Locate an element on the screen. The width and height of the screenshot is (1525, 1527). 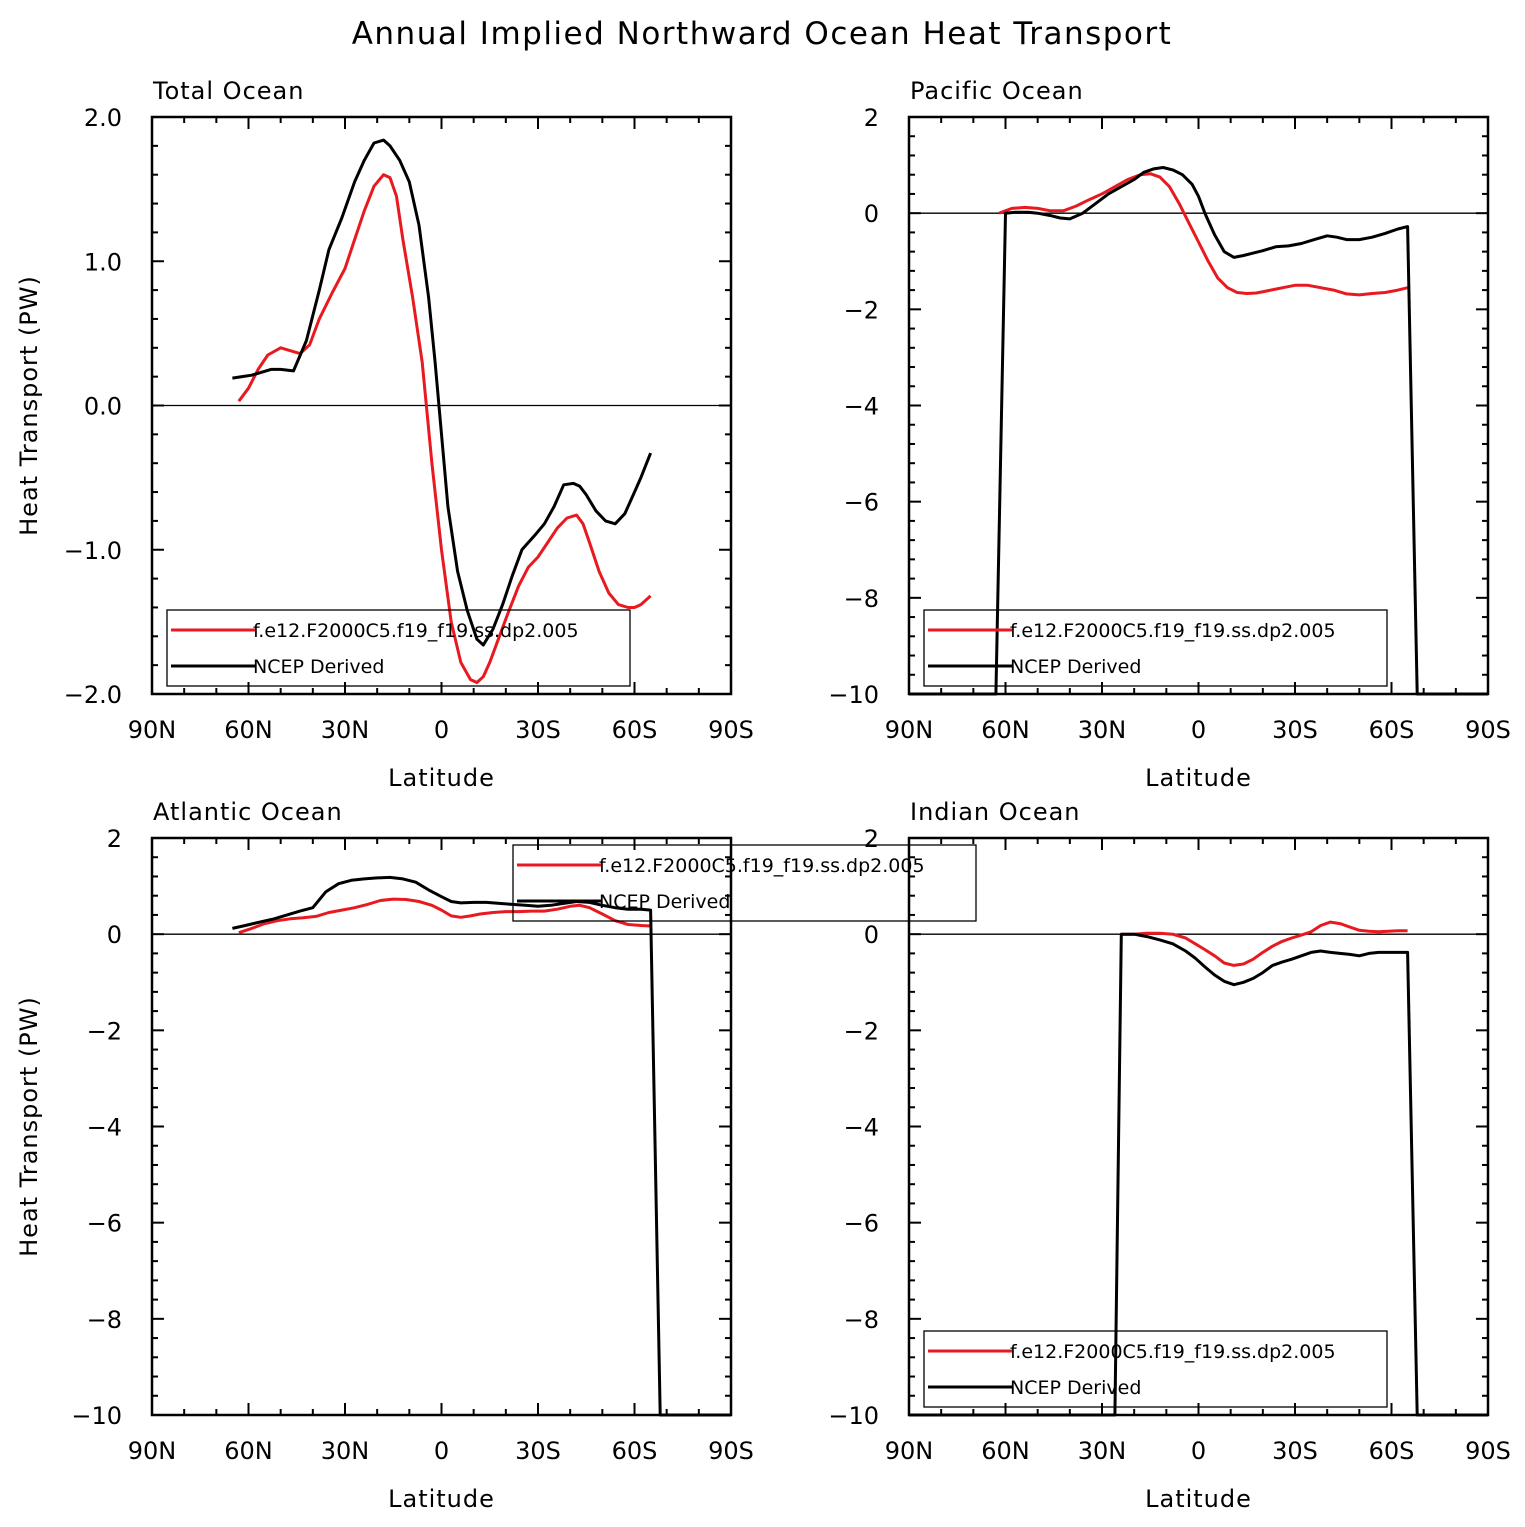
panel-title: Indian Ocean is located at coordinates (995, 812).